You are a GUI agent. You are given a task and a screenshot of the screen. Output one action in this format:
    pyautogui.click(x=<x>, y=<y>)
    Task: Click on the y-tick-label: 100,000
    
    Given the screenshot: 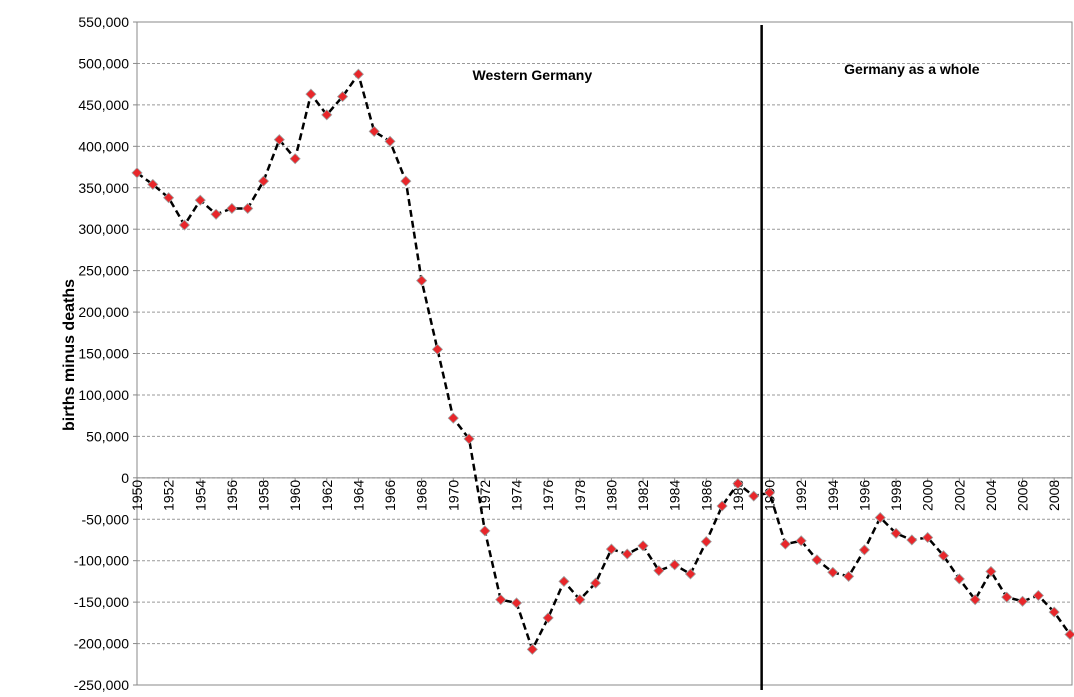 What is the action you would take?
    pyautogui.click(x=103, y=395)
    